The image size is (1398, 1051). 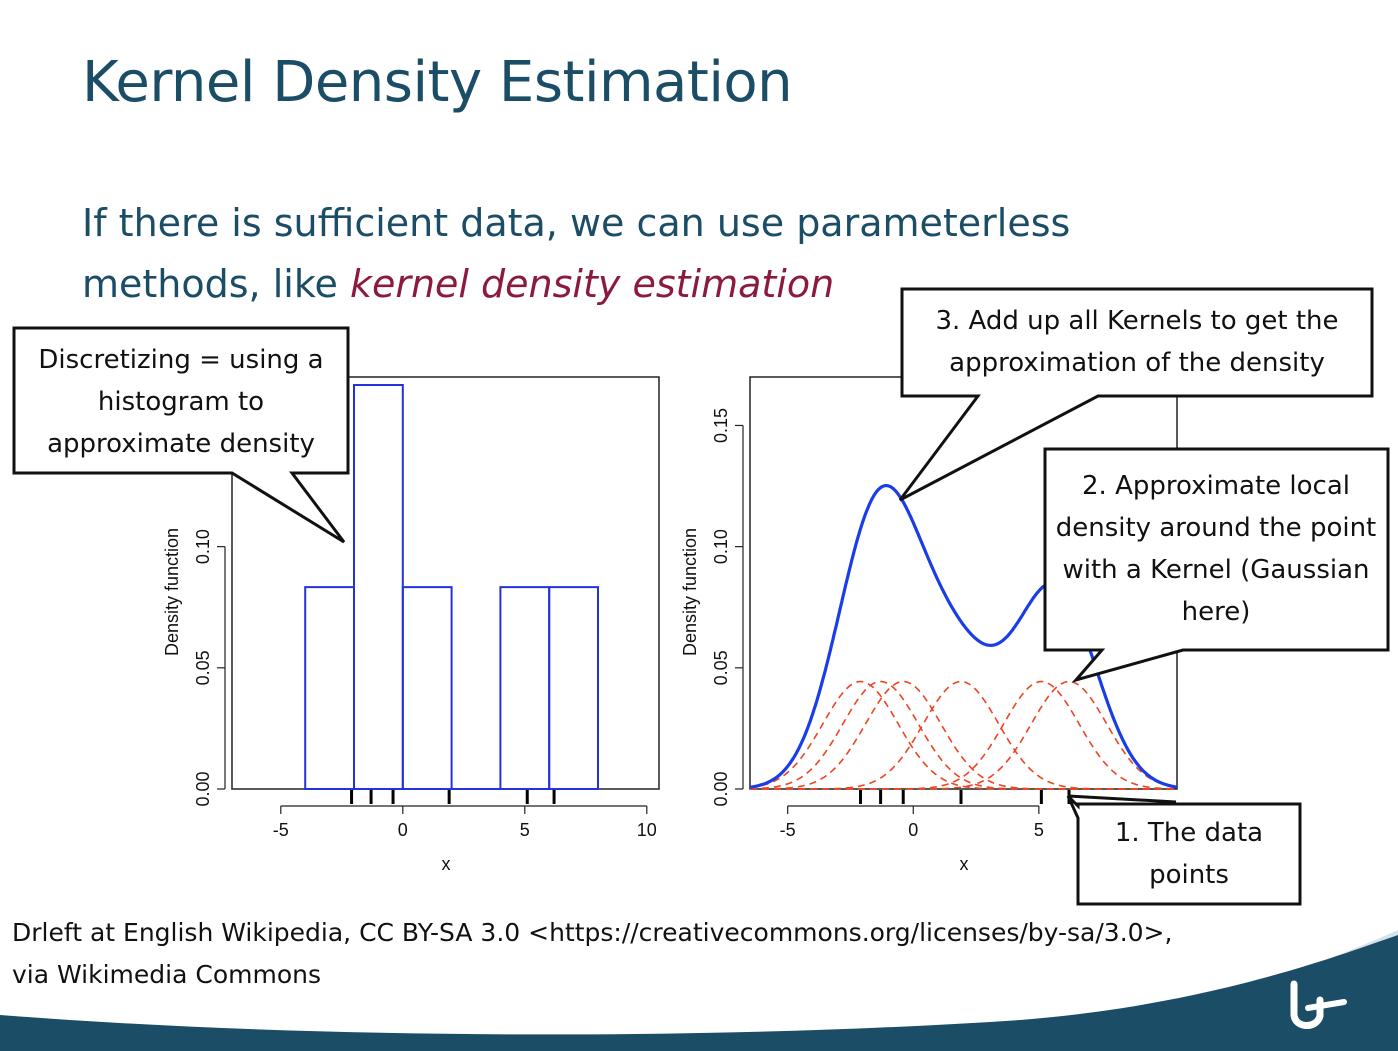 I want to click on histogram-bars, so click(x=452, y=586).